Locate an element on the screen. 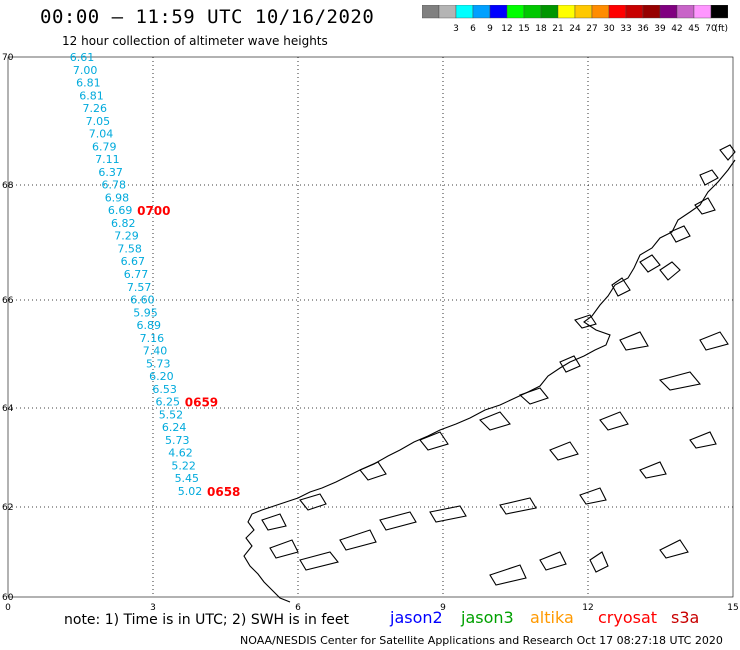 The width and height of the screenshot is (740, 650). track-time-label: 0658 is located at coordinates (223, 492).